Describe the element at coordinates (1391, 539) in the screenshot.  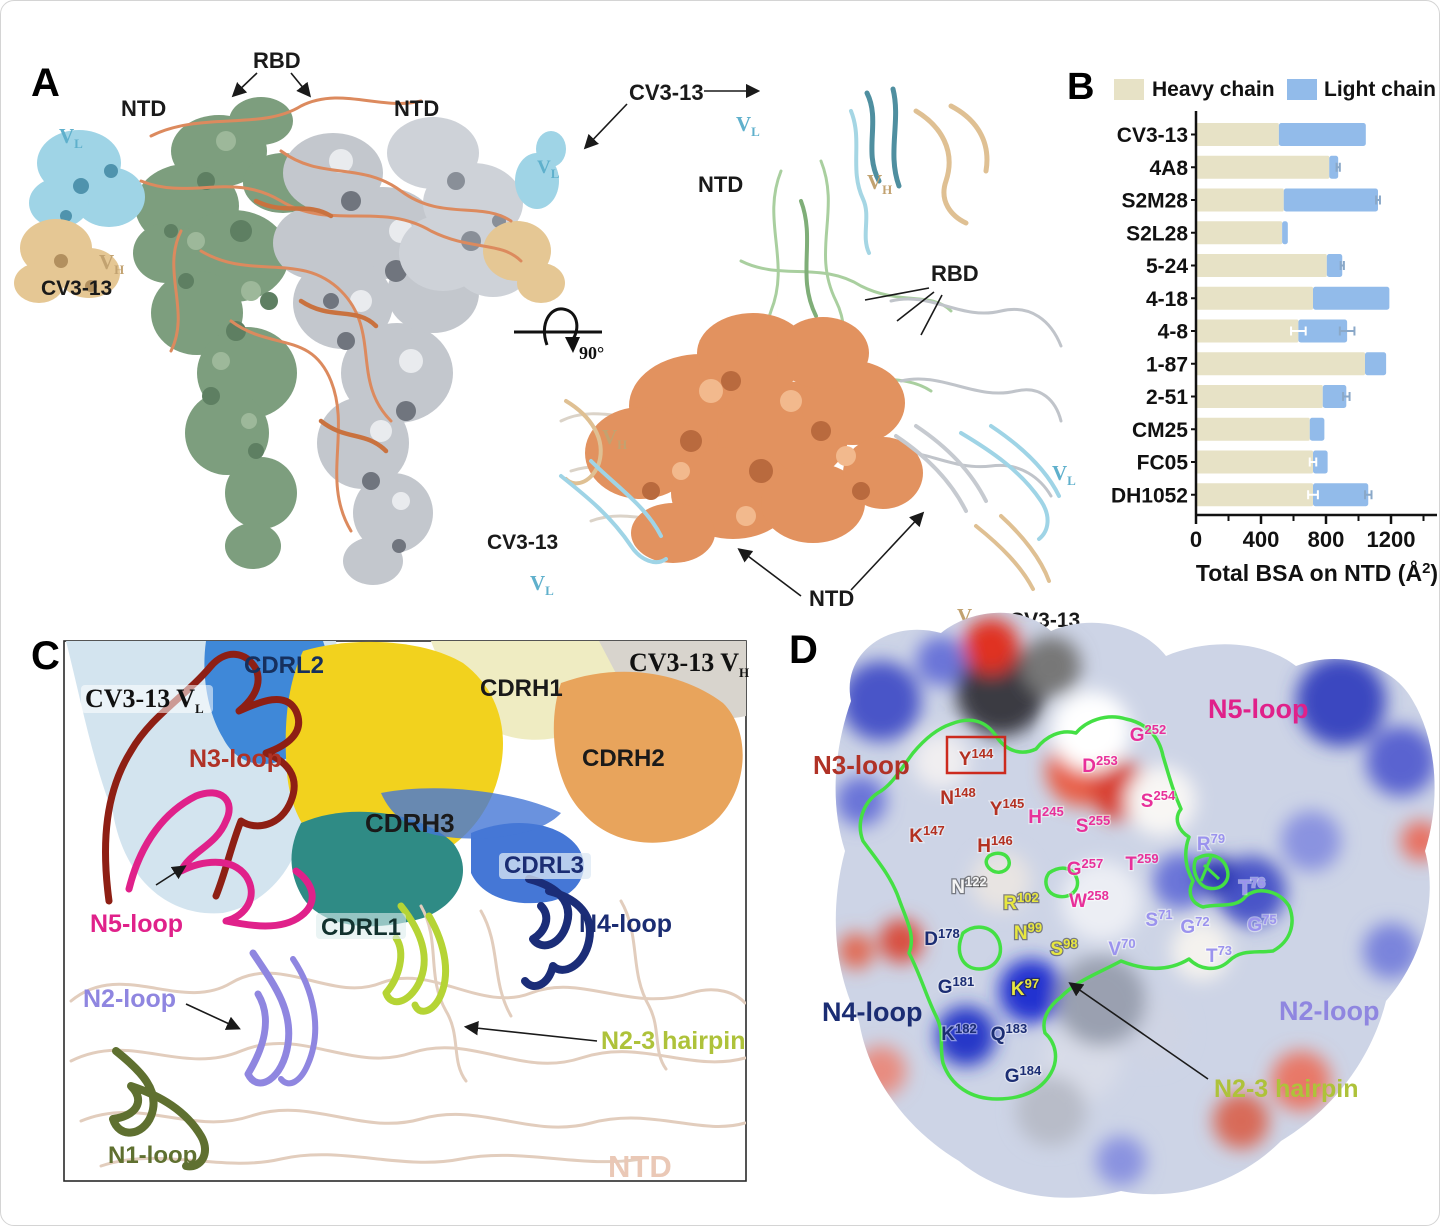
I see `x-tick-label: 1200` at that location.